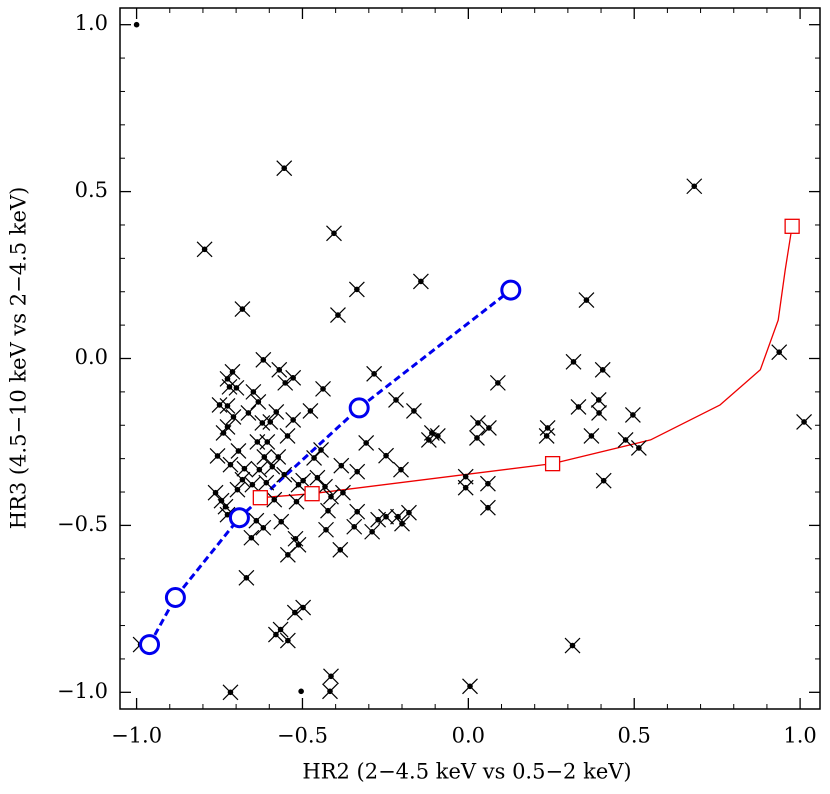  What do you see at coordinates (468, 736) in the screenshot?
I see `x-tick-label: 0.0` at bounding box center [468, 736].